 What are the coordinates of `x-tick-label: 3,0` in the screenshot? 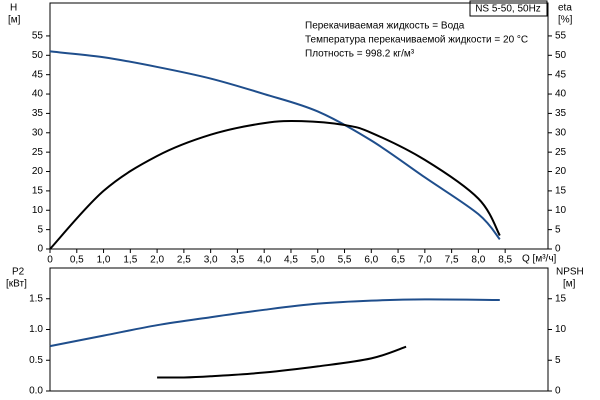 It's located at (211, 260).